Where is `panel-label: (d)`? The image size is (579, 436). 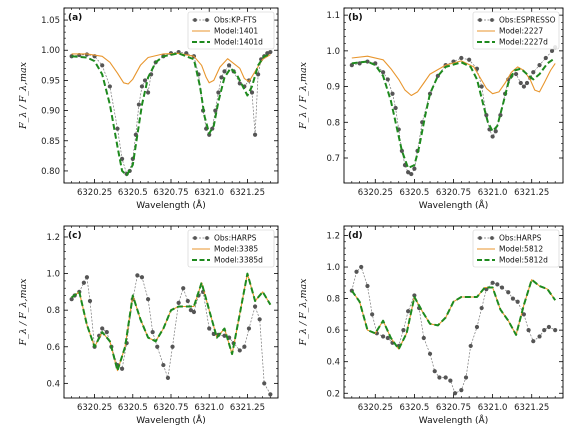 panel-label: (d) is located at coordinates (355, 236).